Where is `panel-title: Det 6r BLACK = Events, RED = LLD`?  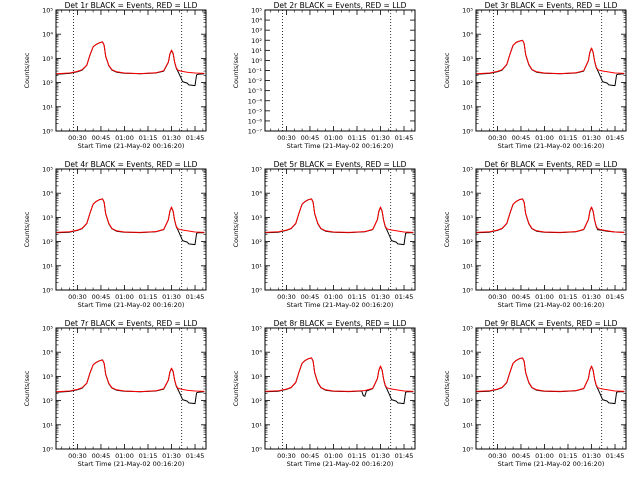 panel-title: Det 6r BLACK = Events, RED = LLD is located at coordinates (551, 164).